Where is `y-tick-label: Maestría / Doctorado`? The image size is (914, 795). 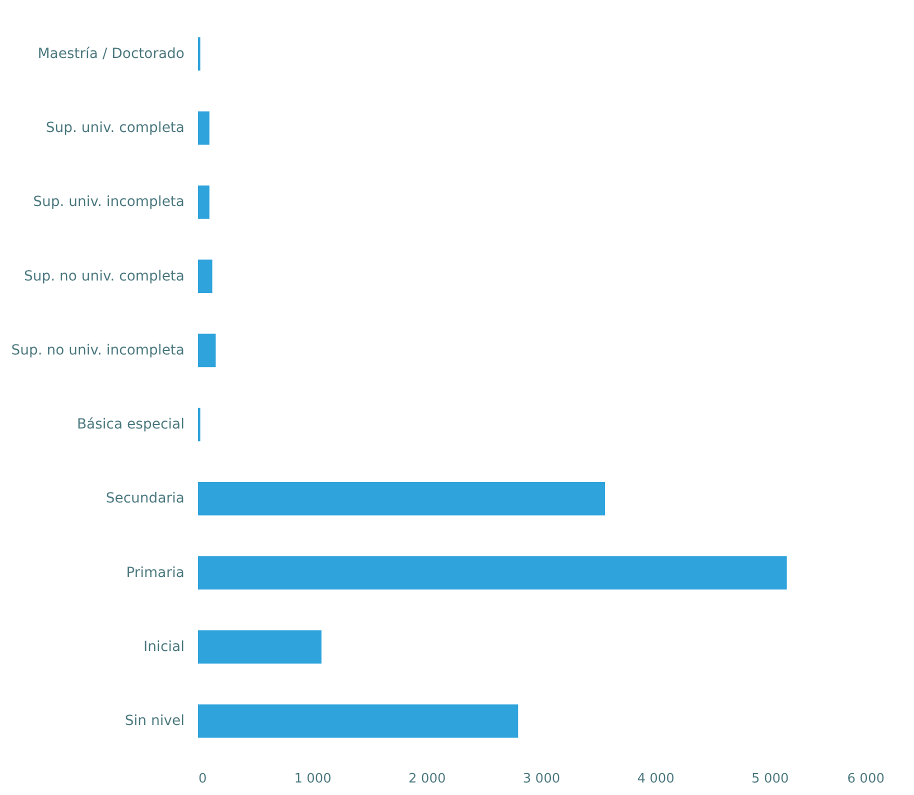
y-tick-label: Maestría / Doctorado is located at coordinates (111, 54).